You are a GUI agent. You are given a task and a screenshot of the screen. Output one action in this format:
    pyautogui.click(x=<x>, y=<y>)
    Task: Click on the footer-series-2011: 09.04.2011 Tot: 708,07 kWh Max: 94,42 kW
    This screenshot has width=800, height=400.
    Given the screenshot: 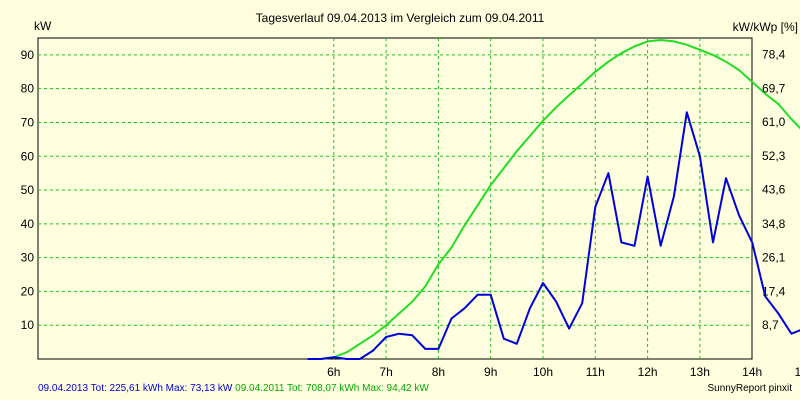 What is the action you would take?
    pyautogui.click(x=332, y=388)
    